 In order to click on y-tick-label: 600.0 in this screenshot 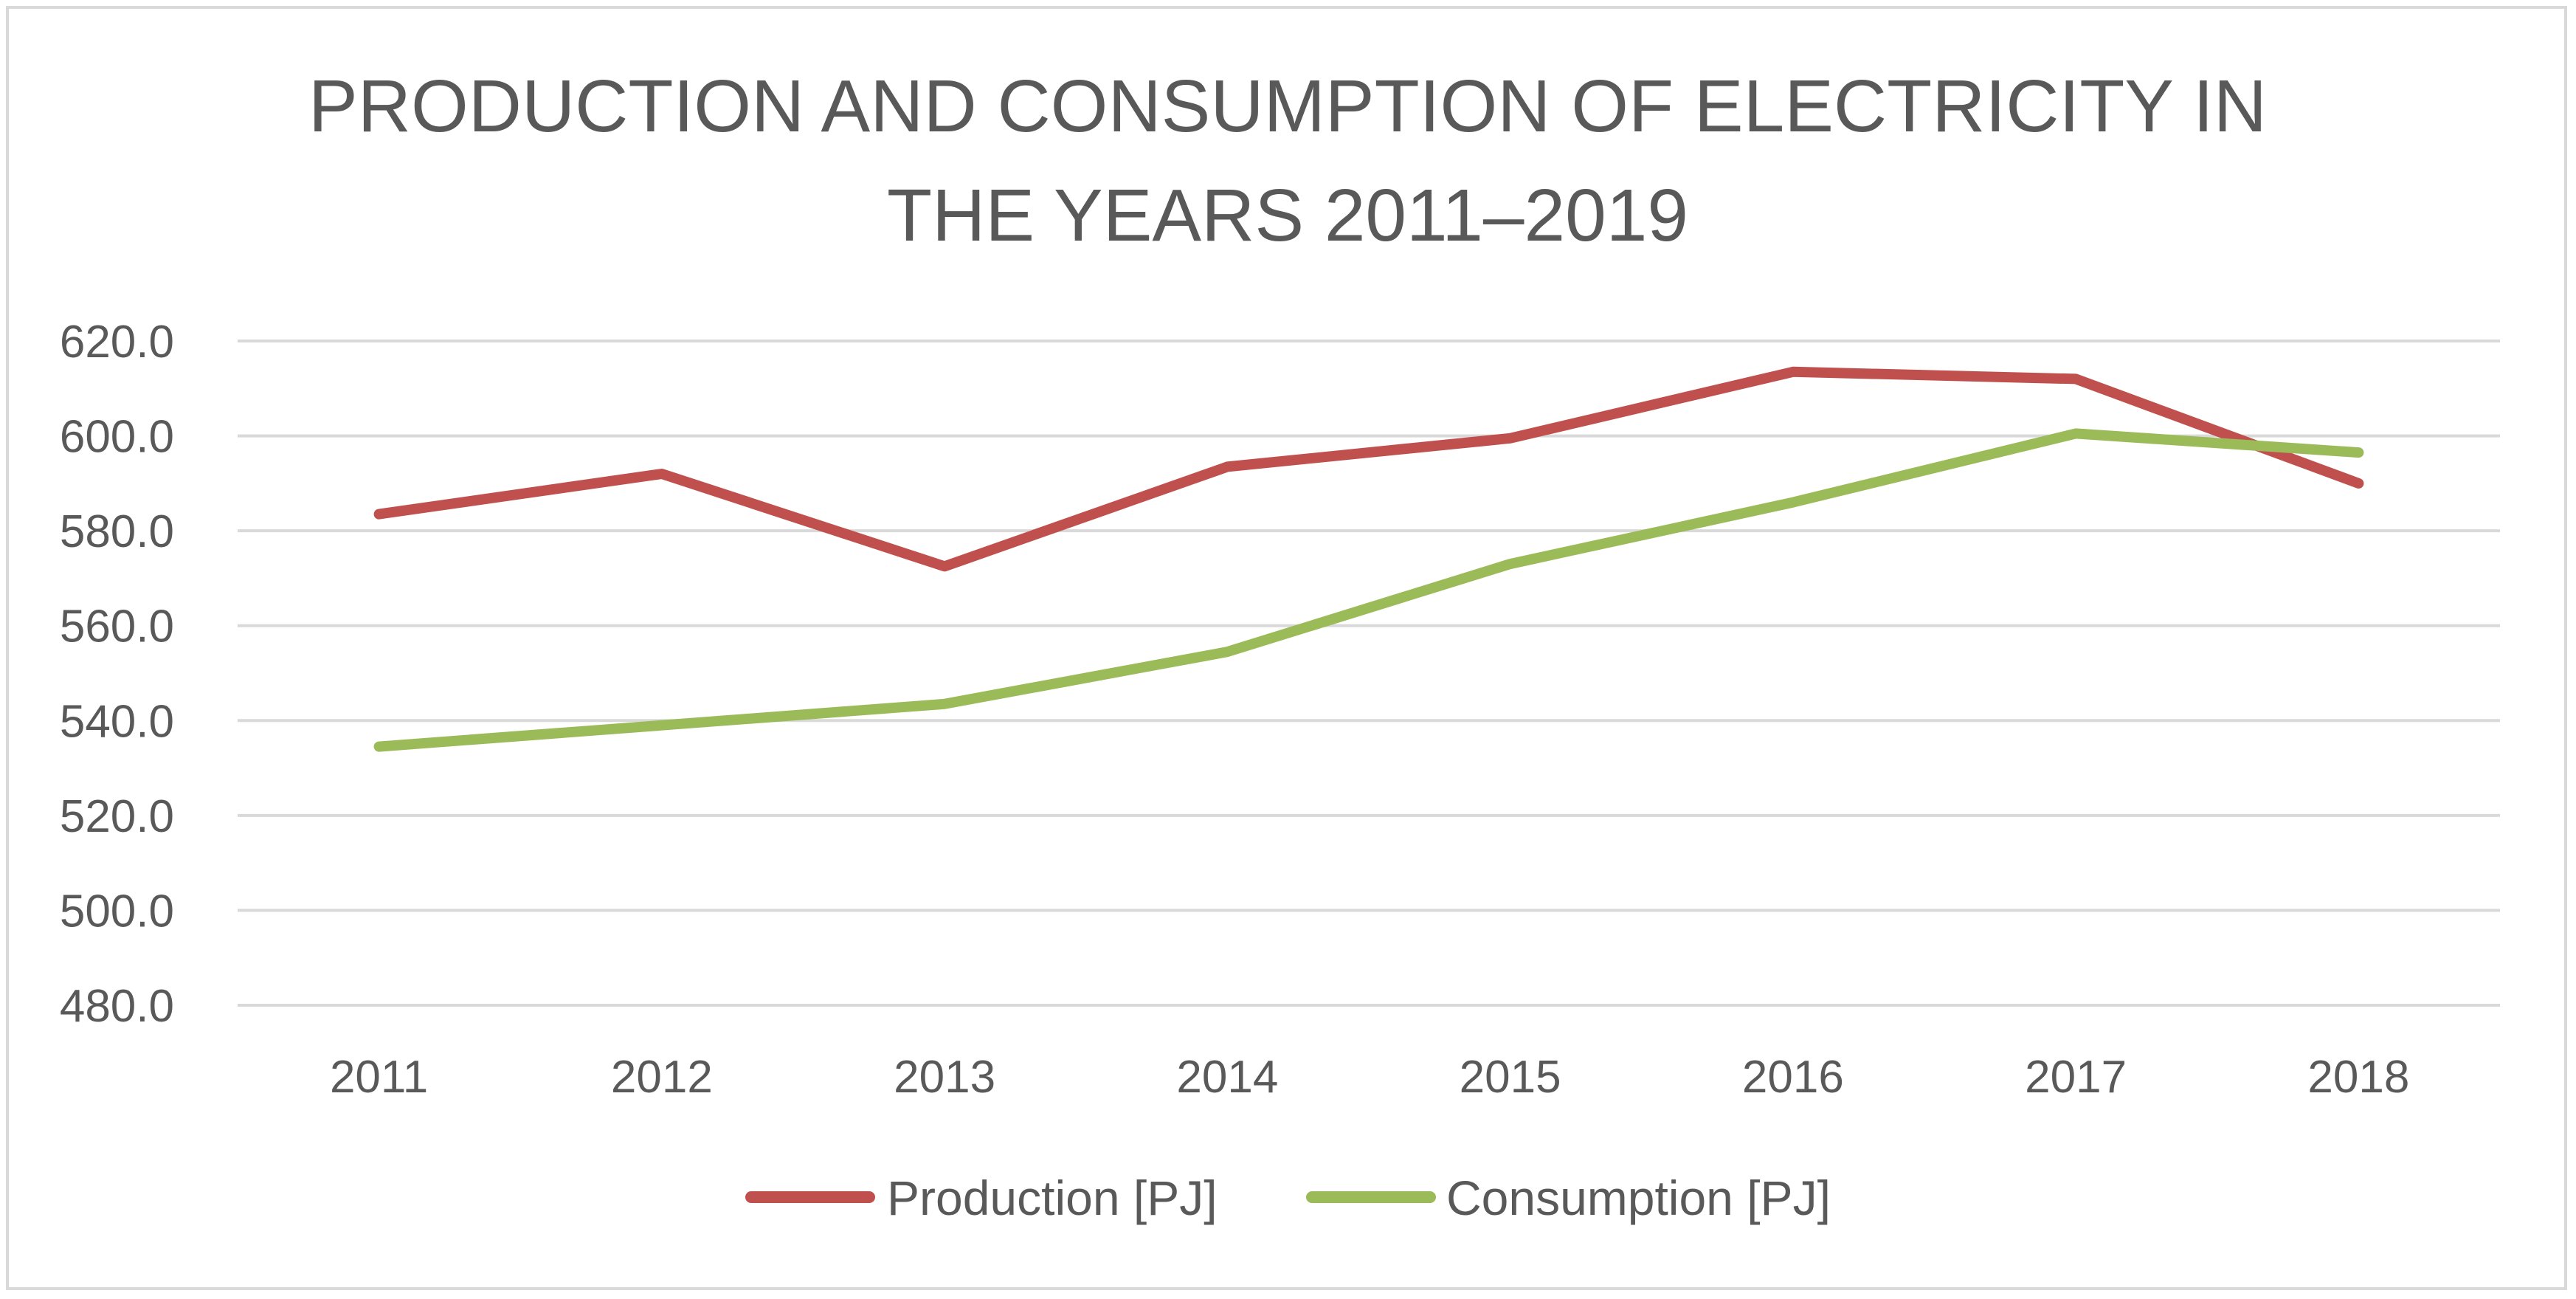, I will do `click(117, 437)`.